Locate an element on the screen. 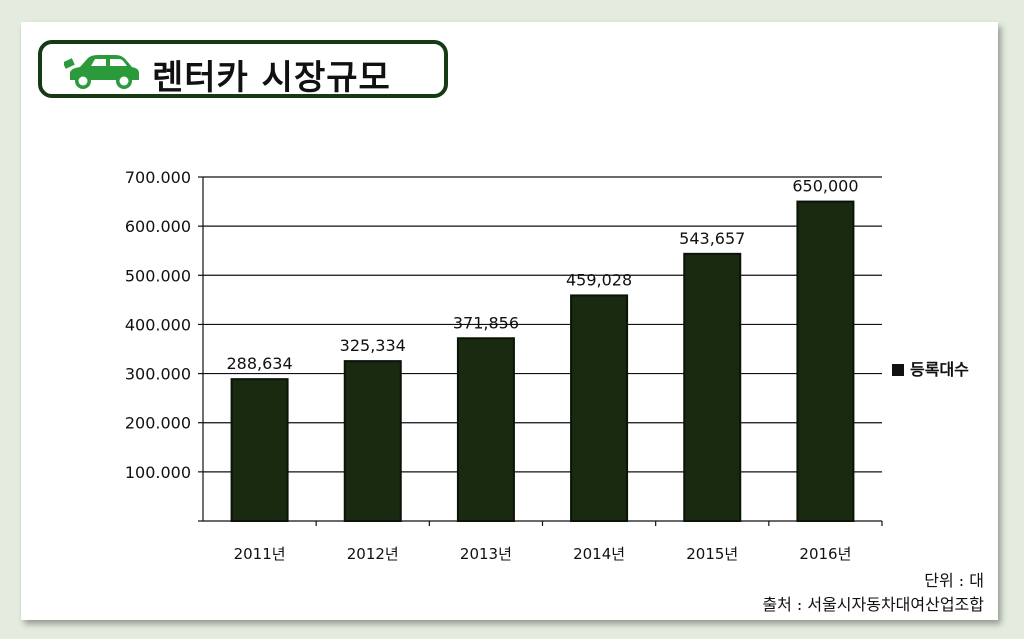 This screenshot has height=639, width=1024. y-tick-label: 500.000 is located at coordinates (158, 275).